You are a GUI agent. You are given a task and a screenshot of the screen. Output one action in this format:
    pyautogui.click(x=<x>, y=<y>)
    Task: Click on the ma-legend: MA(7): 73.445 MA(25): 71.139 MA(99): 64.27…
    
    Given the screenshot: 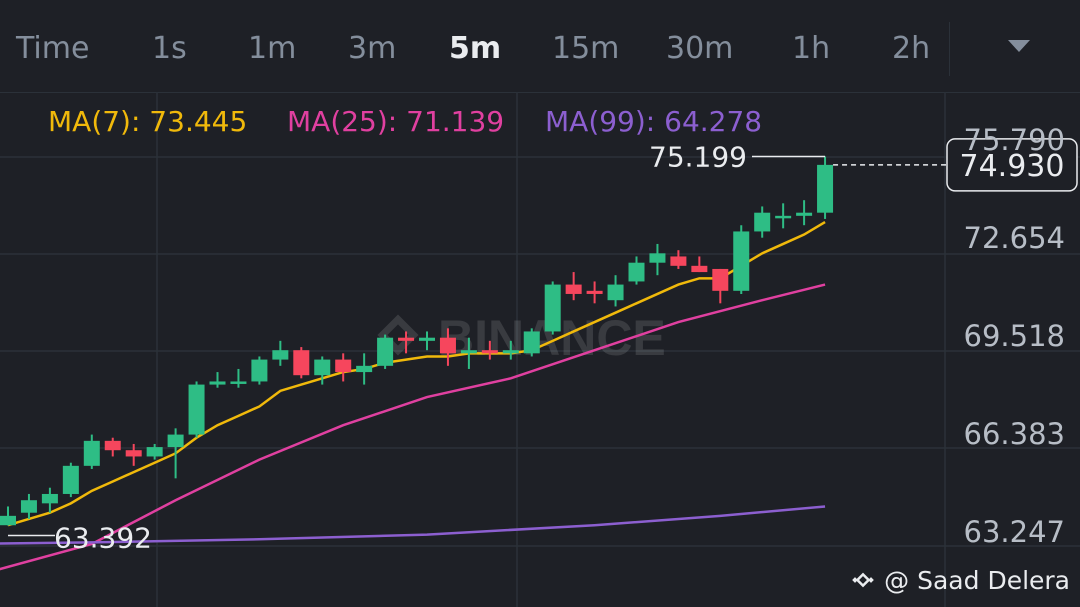 What is the action you would take?
    pyautogui.click(x=405, y=121)
    